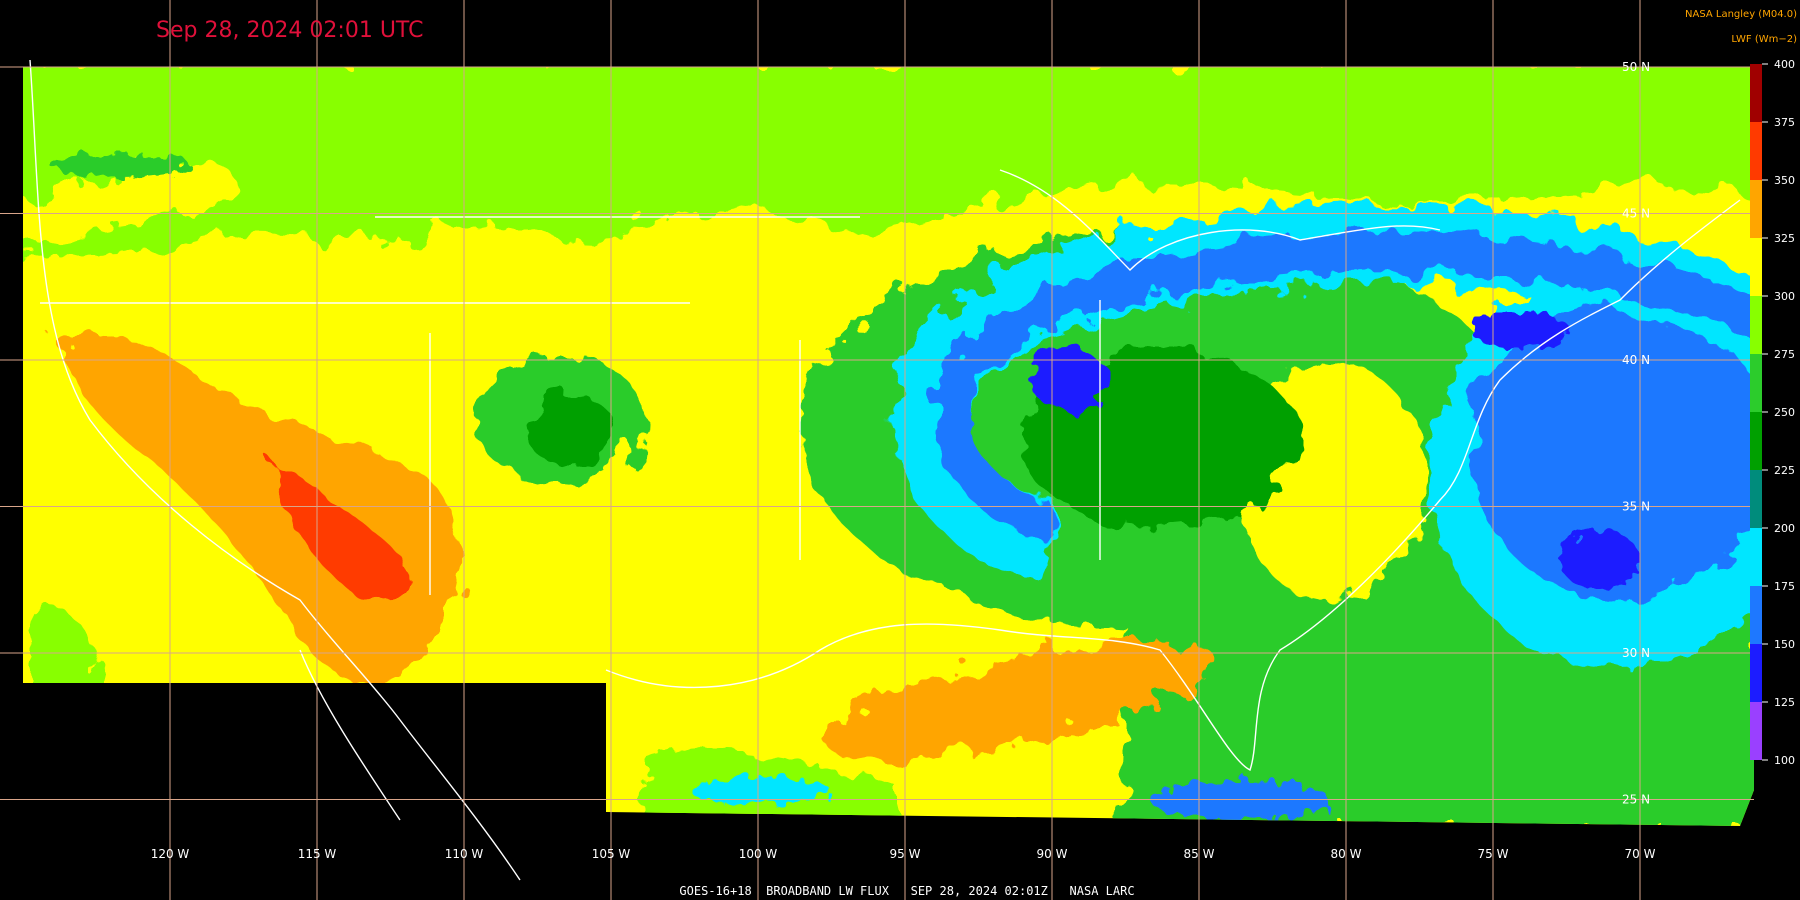 The image size is (1800, 900). What do you see at coordinates (1784, 644) in the screenshot?
I see `colorbar-tick-label: 150` at bounding box center [1784, 644].